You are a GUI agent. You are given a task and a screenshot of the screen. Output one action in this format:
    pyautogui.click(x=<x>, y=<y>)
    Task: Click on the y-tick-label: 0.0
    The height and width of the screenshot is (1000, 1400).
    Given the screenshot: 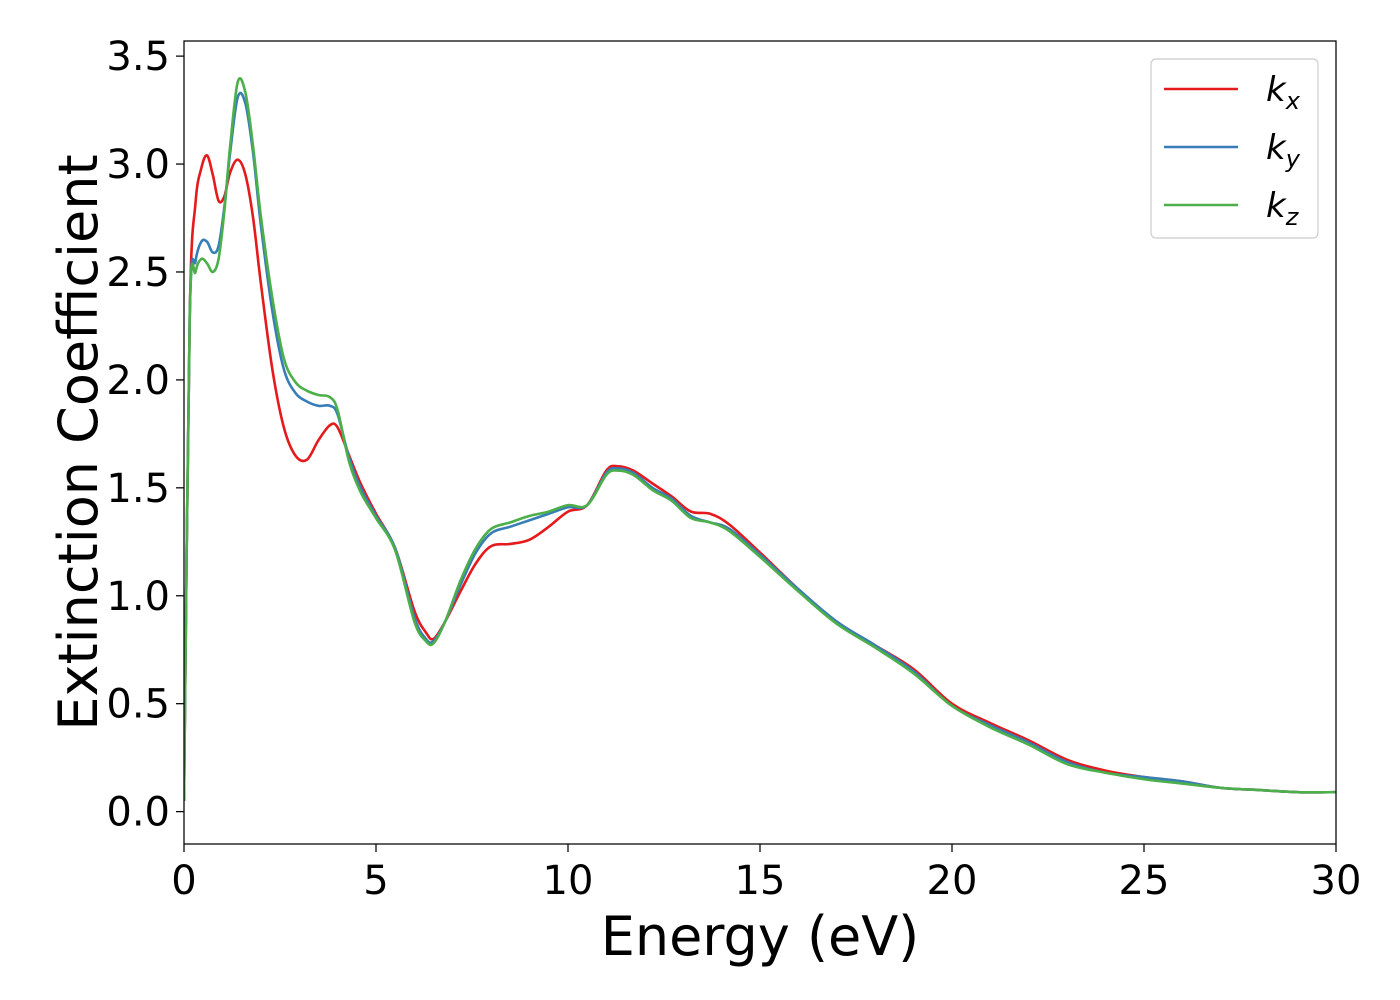 What is the action you would take?
    pyautogui.click(x=138, y=813)
    